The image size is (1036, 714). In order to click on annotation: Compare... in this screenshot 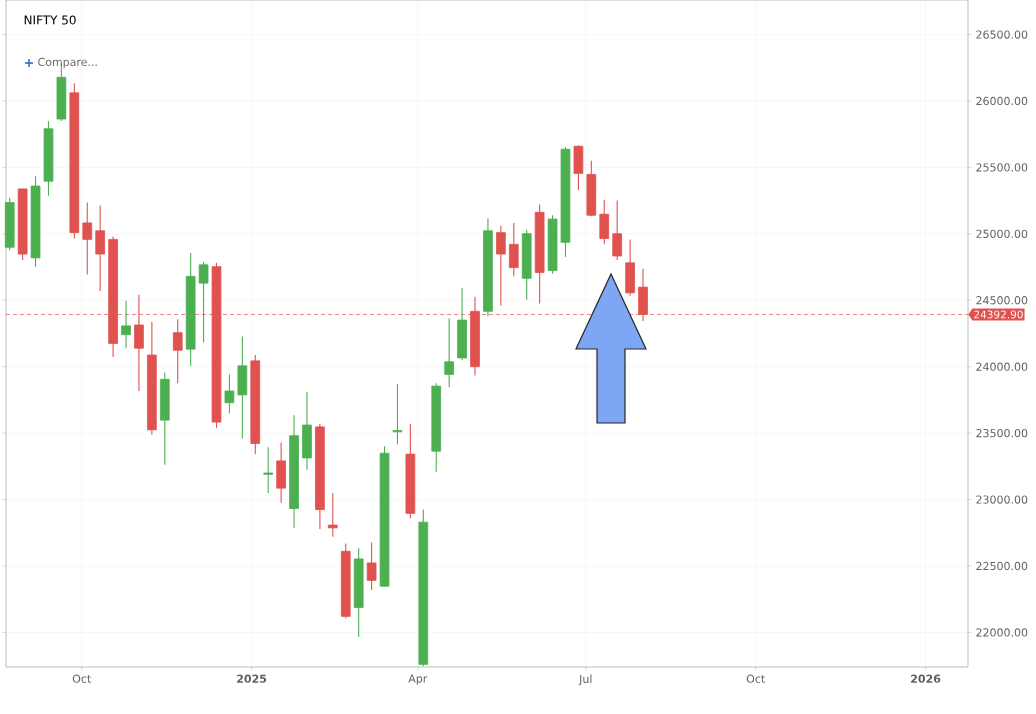, I will do `click(67, 63)`.